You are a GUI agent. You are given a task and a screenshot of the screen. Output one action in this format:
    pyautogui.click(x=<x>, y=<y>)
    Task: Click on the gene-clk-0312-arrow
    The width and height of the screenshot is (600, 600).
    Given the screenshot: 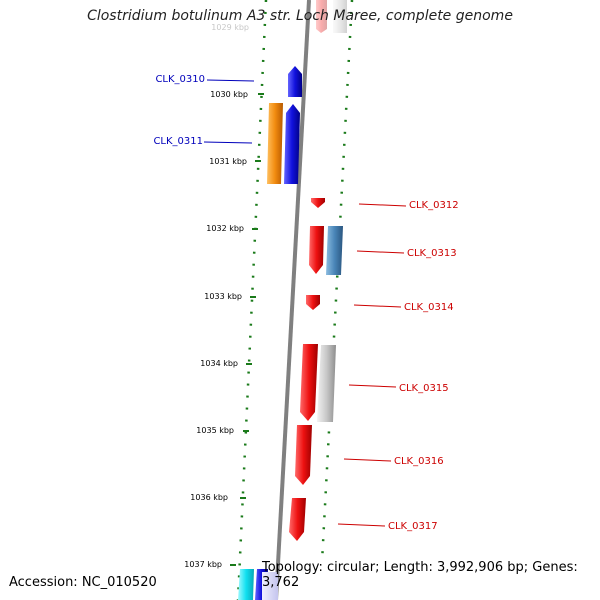 What is the action you would take?
    pyautogui.click(x=318, y=203)
    